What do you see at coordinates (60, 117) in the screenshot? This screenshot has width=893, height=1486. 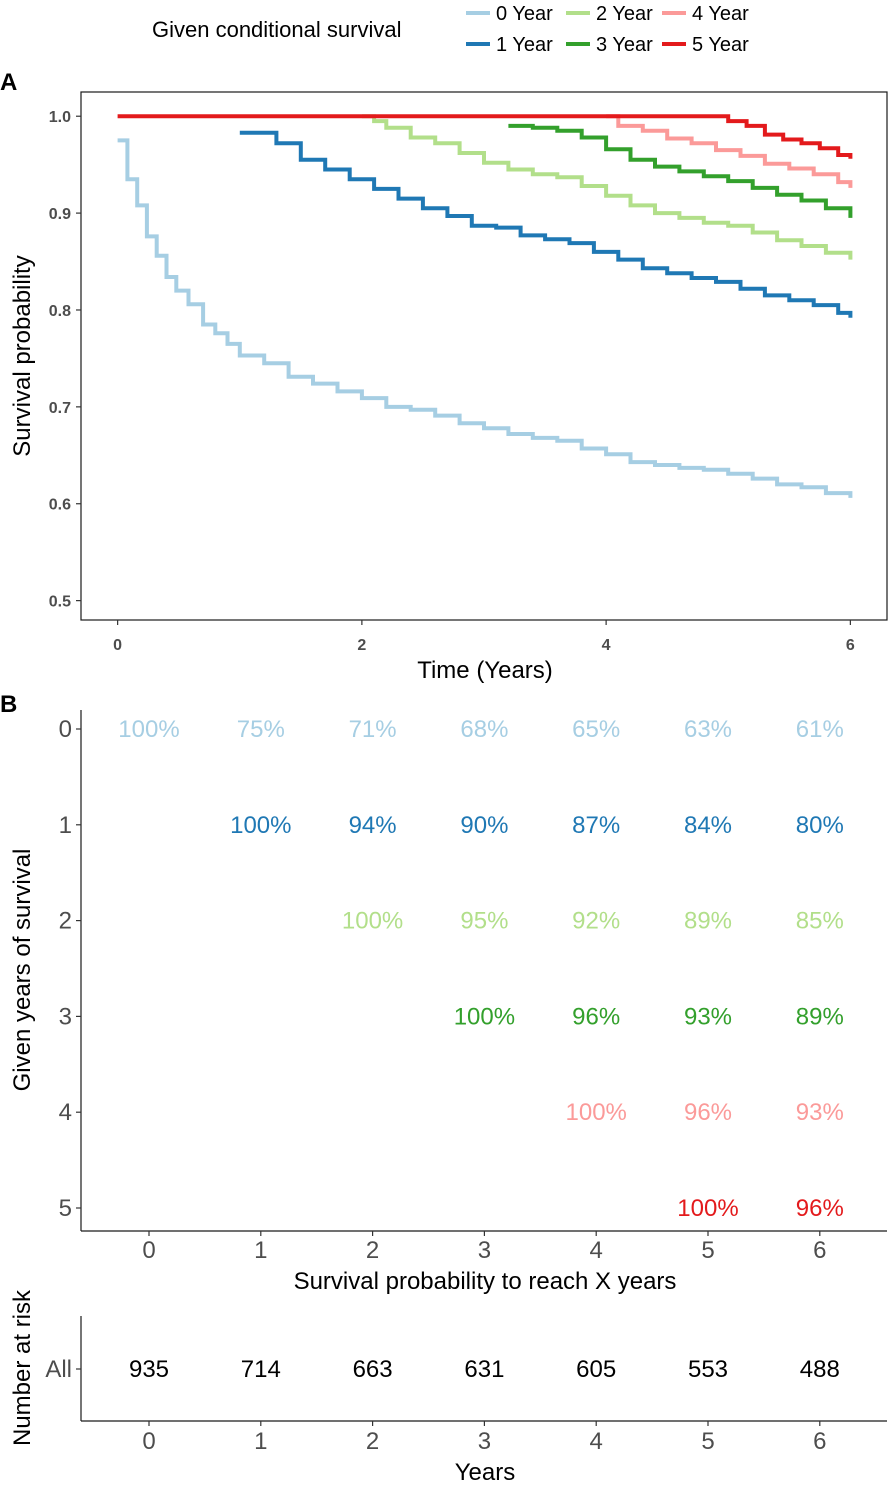 I see `y-tick-label-1-0: 1.0` at bounding box center [60, 117].